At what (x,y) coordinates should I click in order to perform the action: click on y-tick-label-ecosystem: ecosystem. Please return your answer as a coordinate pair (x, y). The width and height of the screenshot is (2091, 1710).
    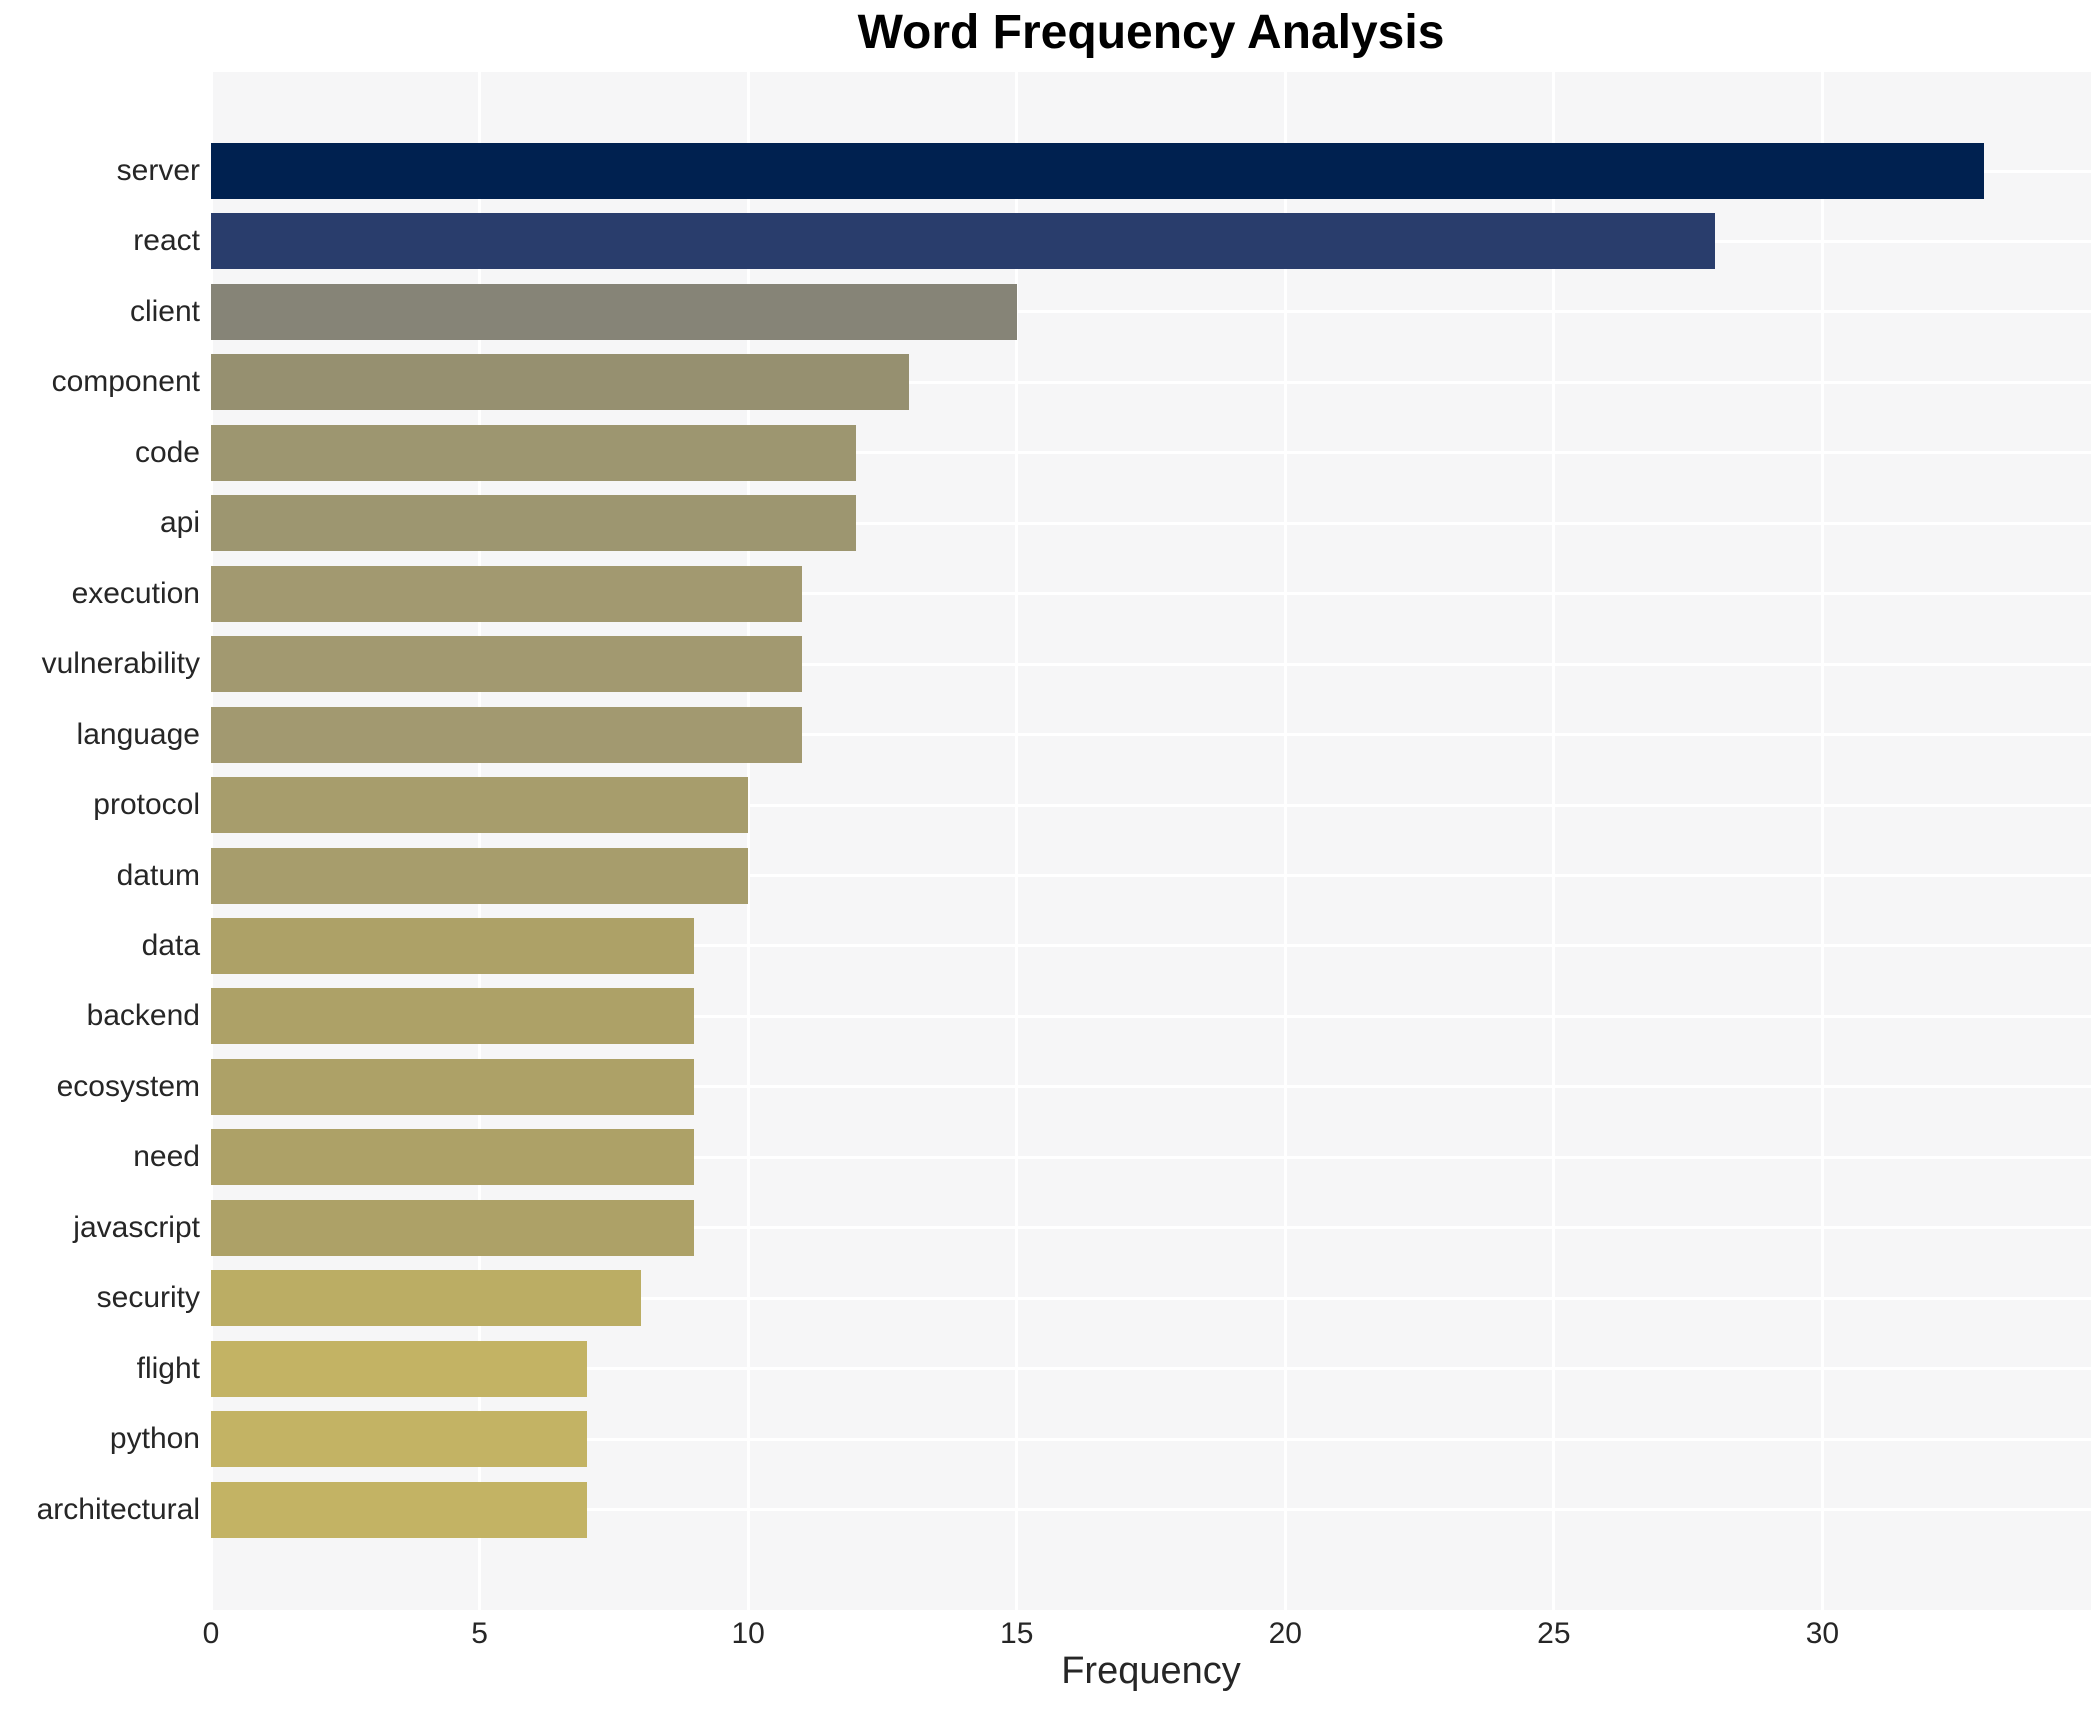
    Looking at the image, I should click on (128, 1086).